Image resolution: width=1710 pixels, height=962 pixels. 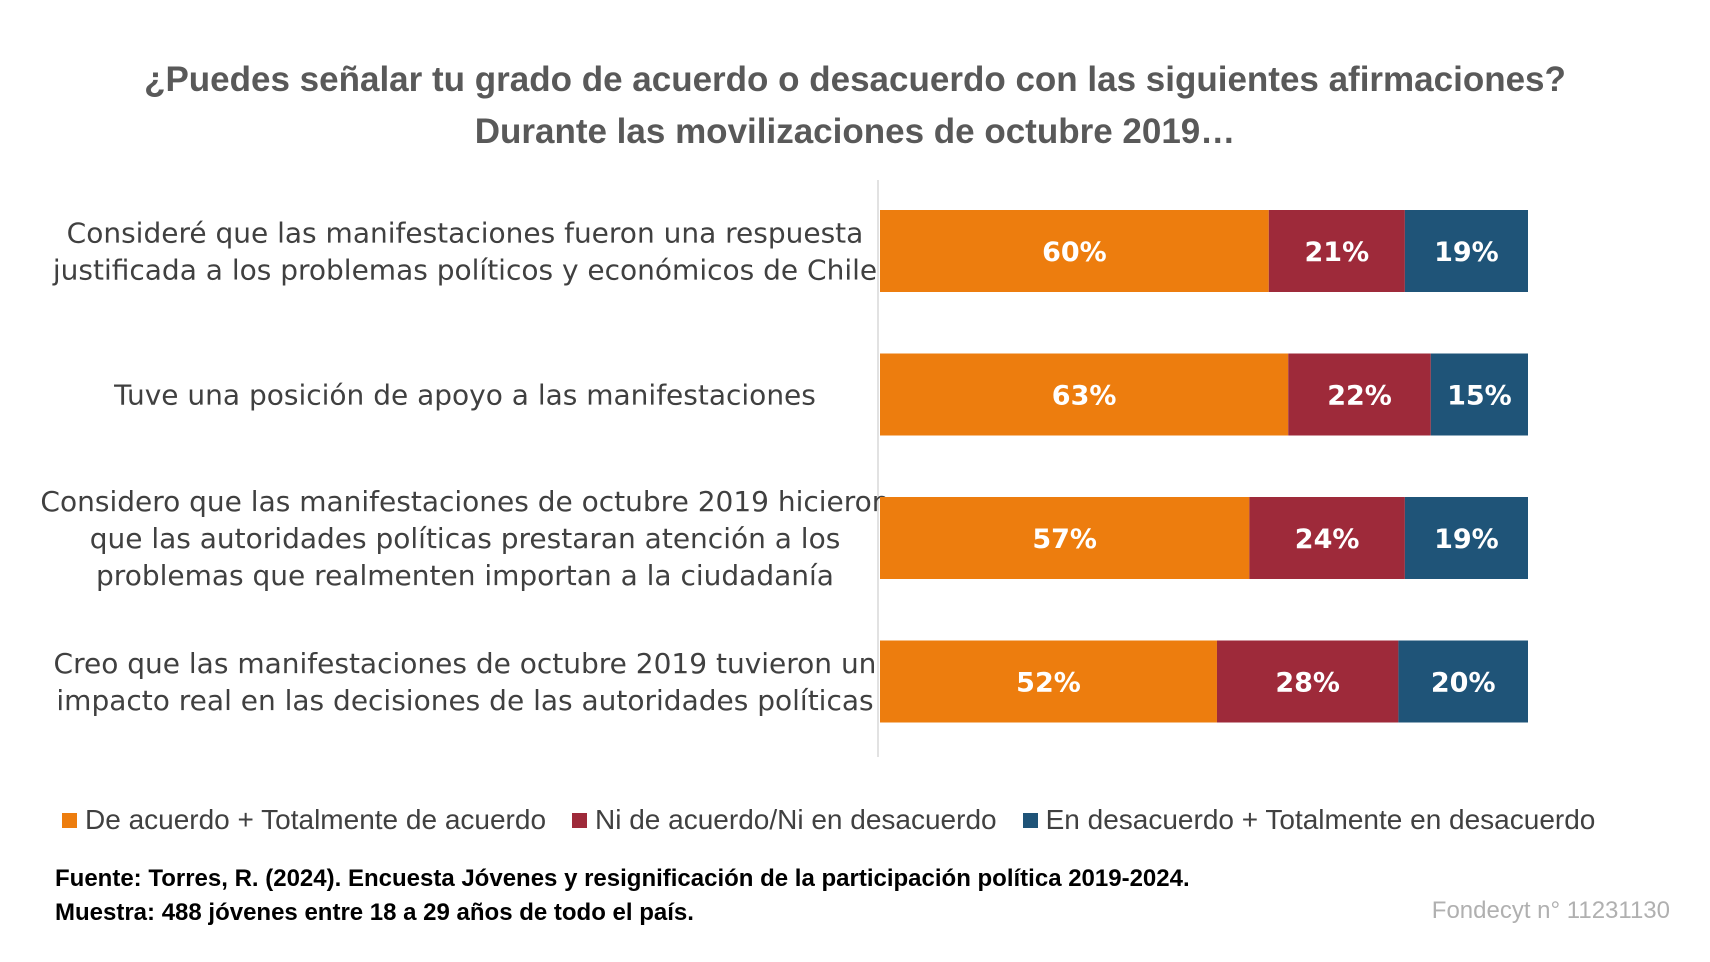 I want to click on legend-item: Ni de acuerdo/Ni en desacuerdo, so click(x=784, y=820).